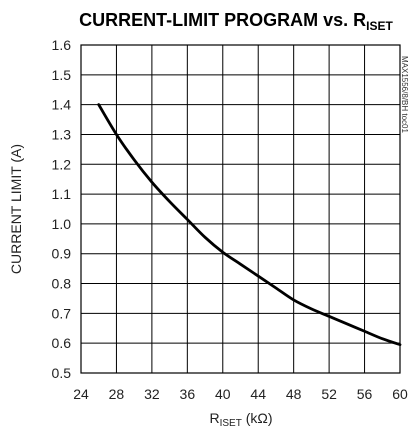 This screenshot has height=430, width=411. What do you see at coordinates (117, 394) in the screenshot?
I see `x-tick-label: 28` at bounding box center [117, 394].